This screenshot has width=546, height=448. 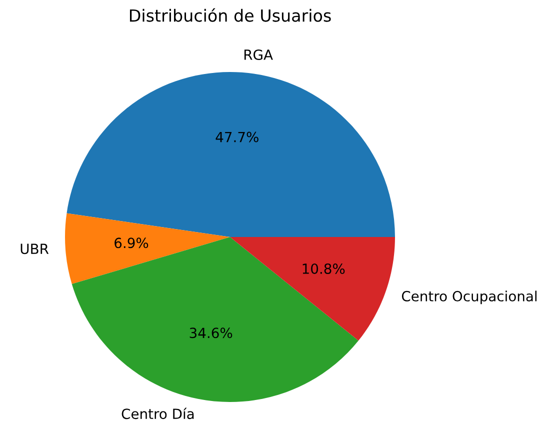 I want to click on pie-slice, so click(x=147, y=248).